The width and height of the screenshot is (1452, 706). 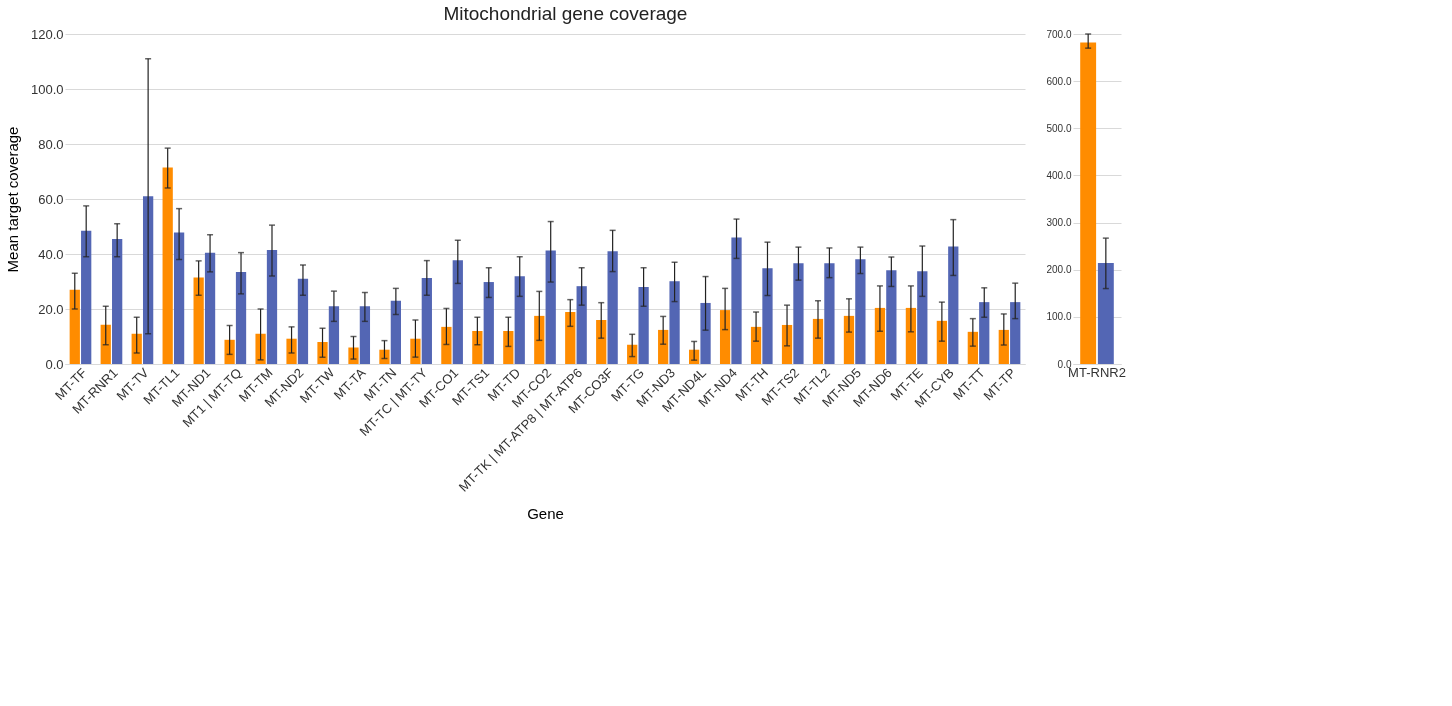 I want to click on y-tick-label: 600.0, so click(x=1059, y=81).